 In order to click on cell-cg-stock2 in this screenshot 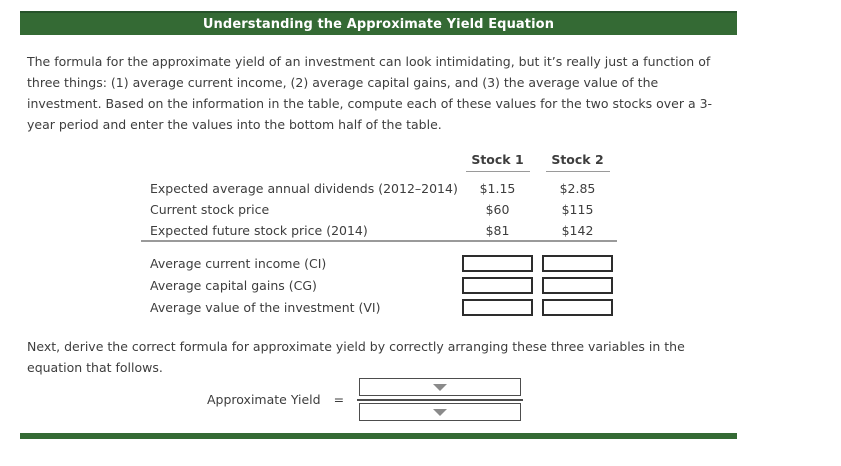, I will do `click(582, 285)`.